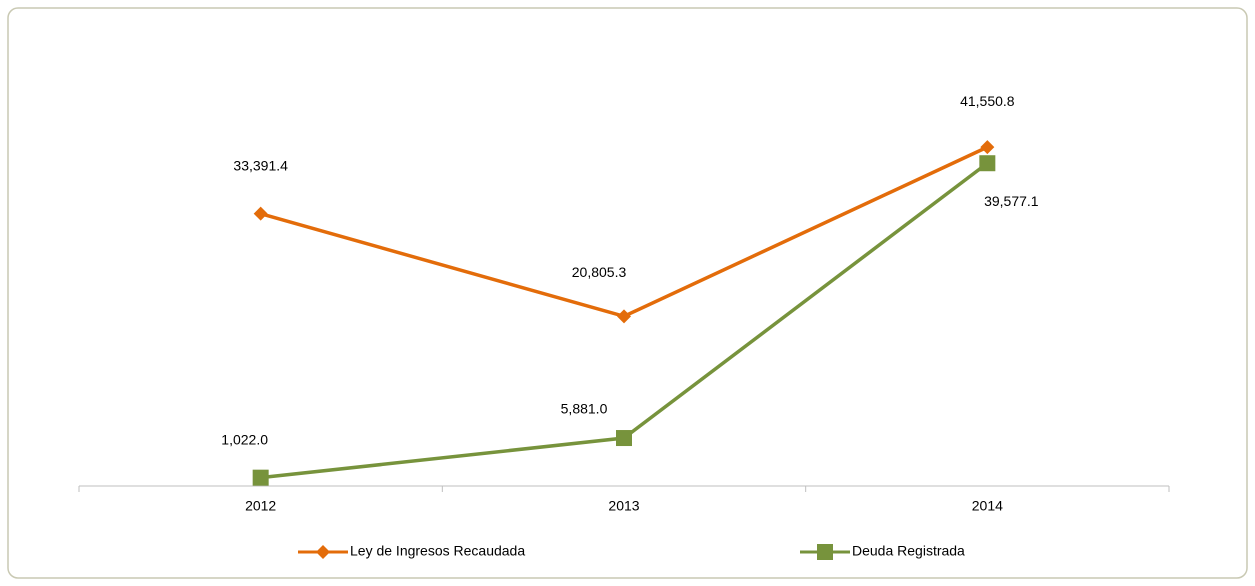  Describe the element at coordinates (987, 101) in the screenshot. I see `data-label: 41,550.8` at that location.